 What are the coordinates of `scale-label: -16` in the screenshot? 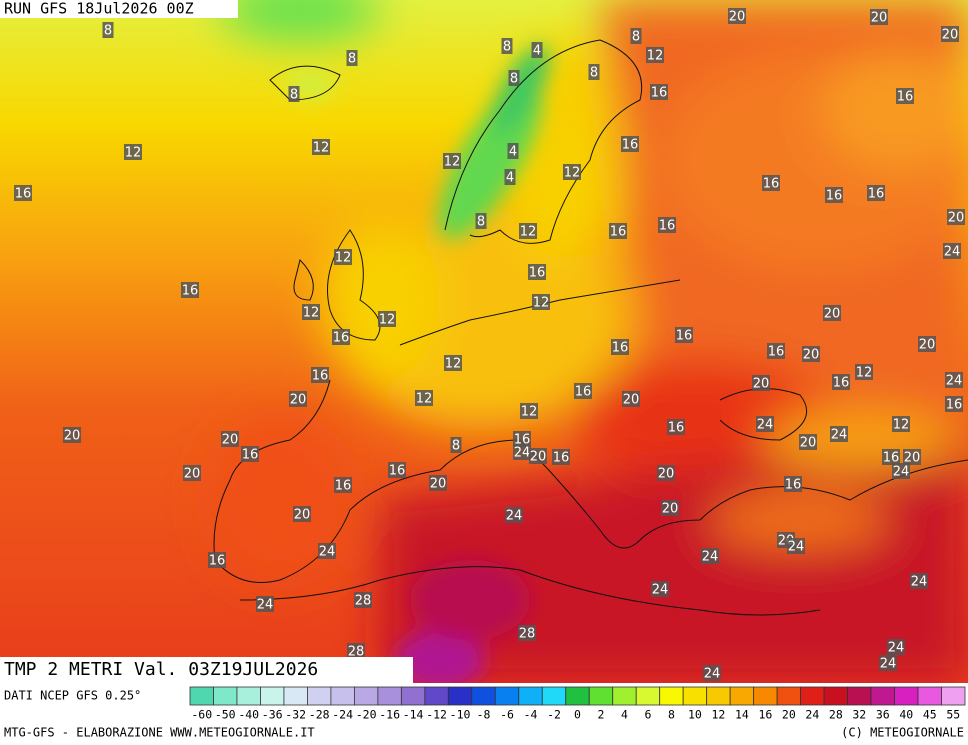 It's located at (389, 715).